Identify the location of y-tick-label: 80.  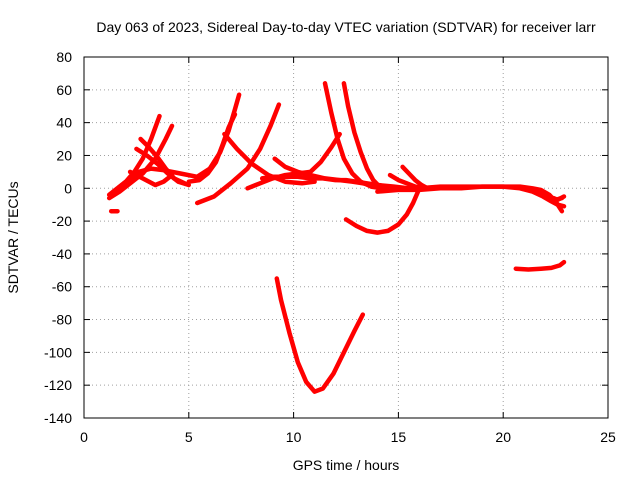
(64, 57).